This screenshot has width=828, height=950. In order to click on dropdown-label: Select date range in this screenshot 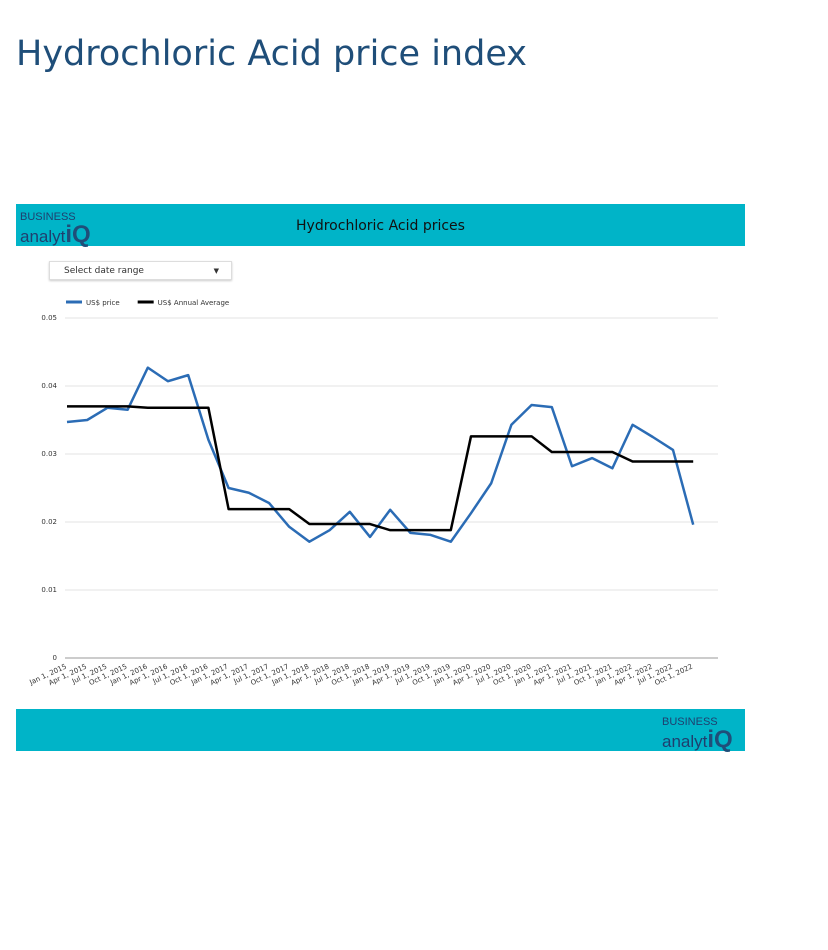, I will do `click(104, 271)`.